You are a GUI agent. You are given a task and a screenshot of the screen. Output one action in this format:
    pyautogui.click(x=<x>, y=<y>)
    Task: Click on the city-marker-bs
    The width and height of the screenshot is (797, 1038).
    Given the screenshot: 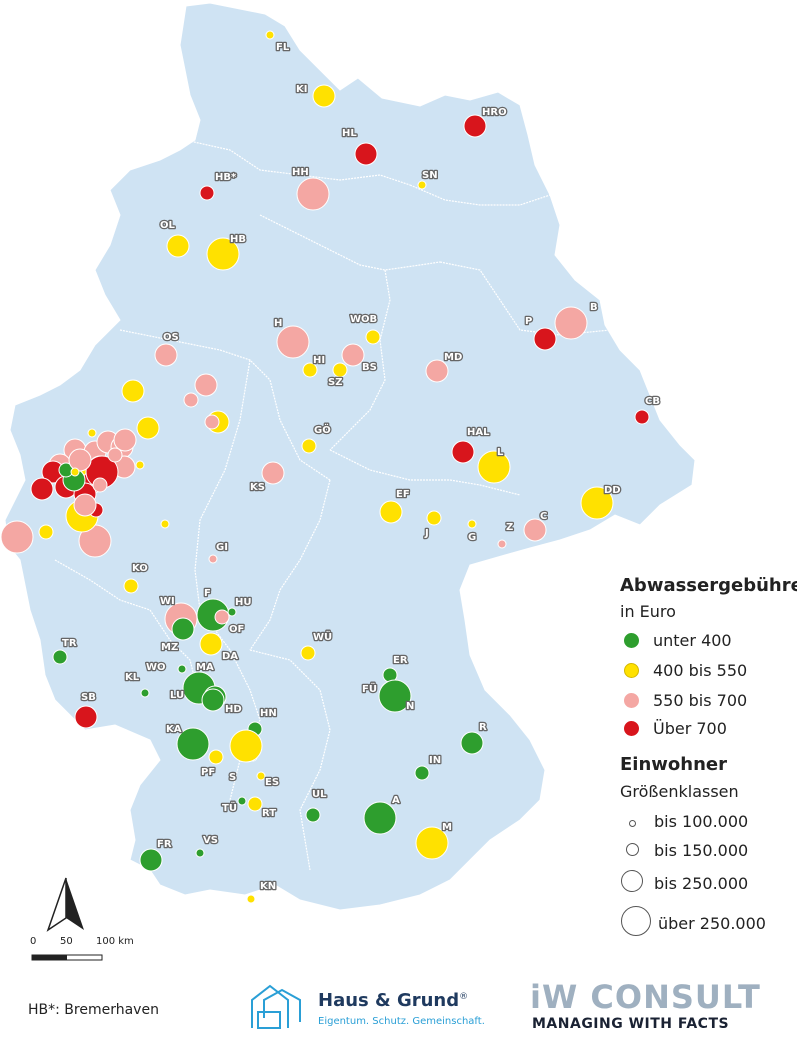 What is the action you would take?
    pyautogui.click(x=353, y=355)
    